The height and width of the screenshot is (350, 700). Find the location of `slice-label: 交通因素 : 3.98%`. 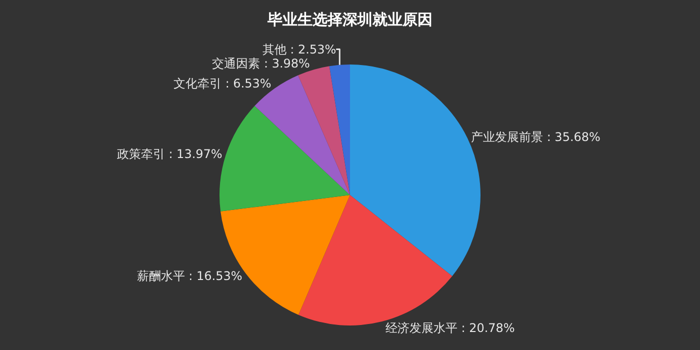

slice-label: 交通因素 : 3.98% is located at coordinates (261, 63).